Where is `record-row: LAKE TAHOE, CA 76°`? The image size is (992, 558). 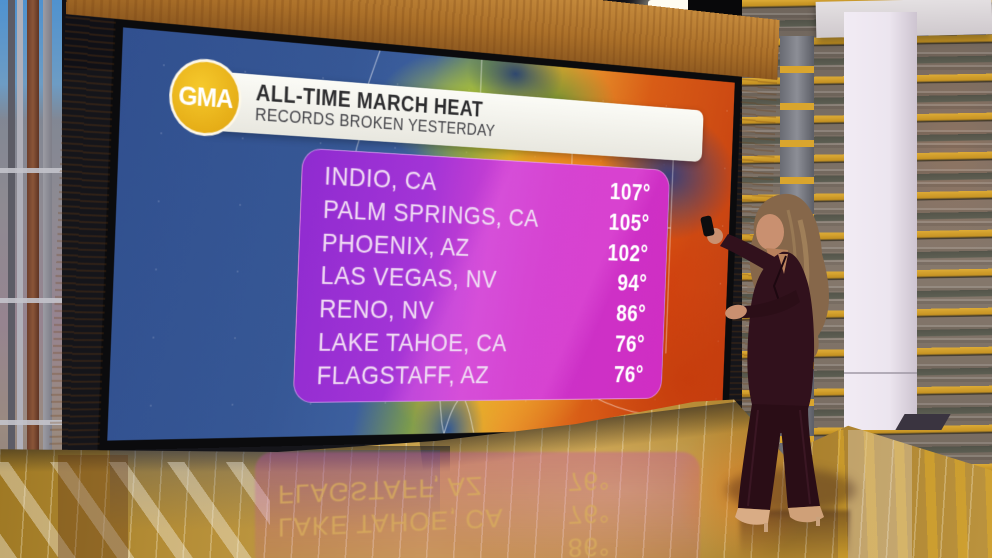 record-row: LAKE TAHOE, CA 76° is located at coordinates (481, 343).